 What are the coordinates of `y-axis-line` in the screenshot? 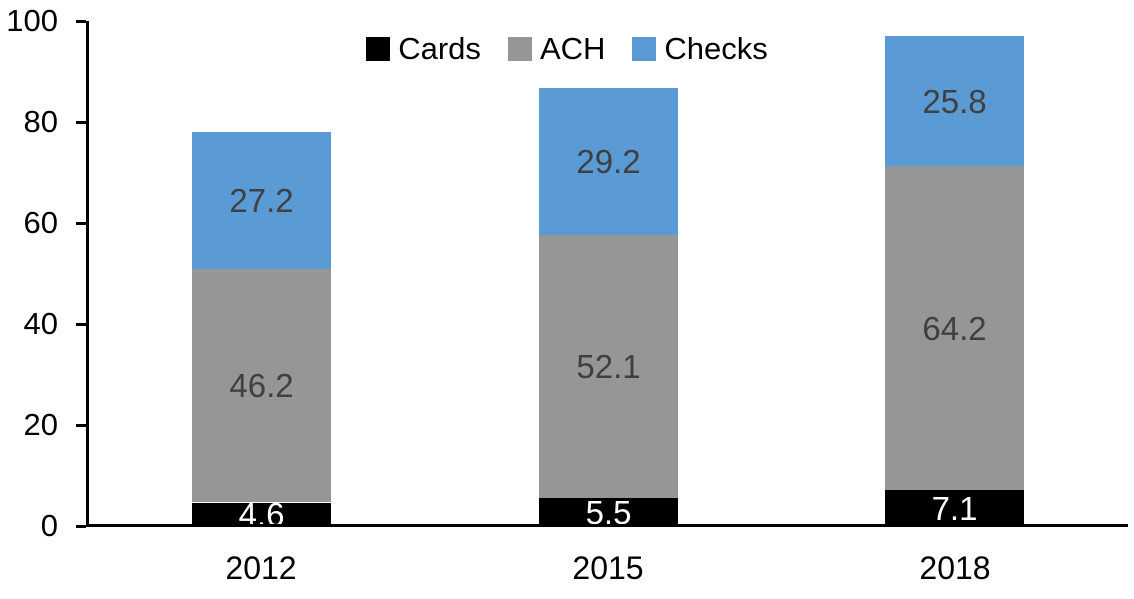 It's located at (87, 274).